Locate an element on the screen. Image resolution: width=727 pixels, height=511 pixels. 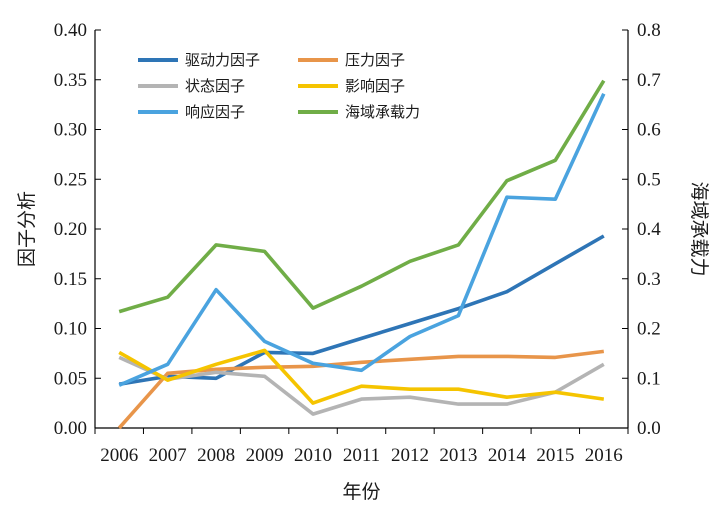
right-tick-label: 0.0 is located at coordinates (649, 428).